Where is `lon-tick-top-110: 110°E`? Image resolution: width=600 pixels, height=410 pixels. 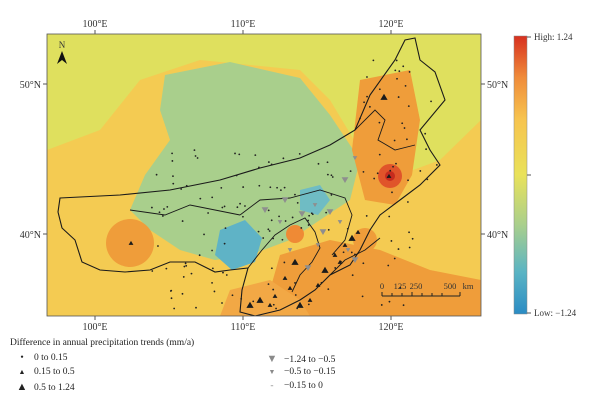
lon-tick-top-110: 110°E is located at coordinates (243, 24).